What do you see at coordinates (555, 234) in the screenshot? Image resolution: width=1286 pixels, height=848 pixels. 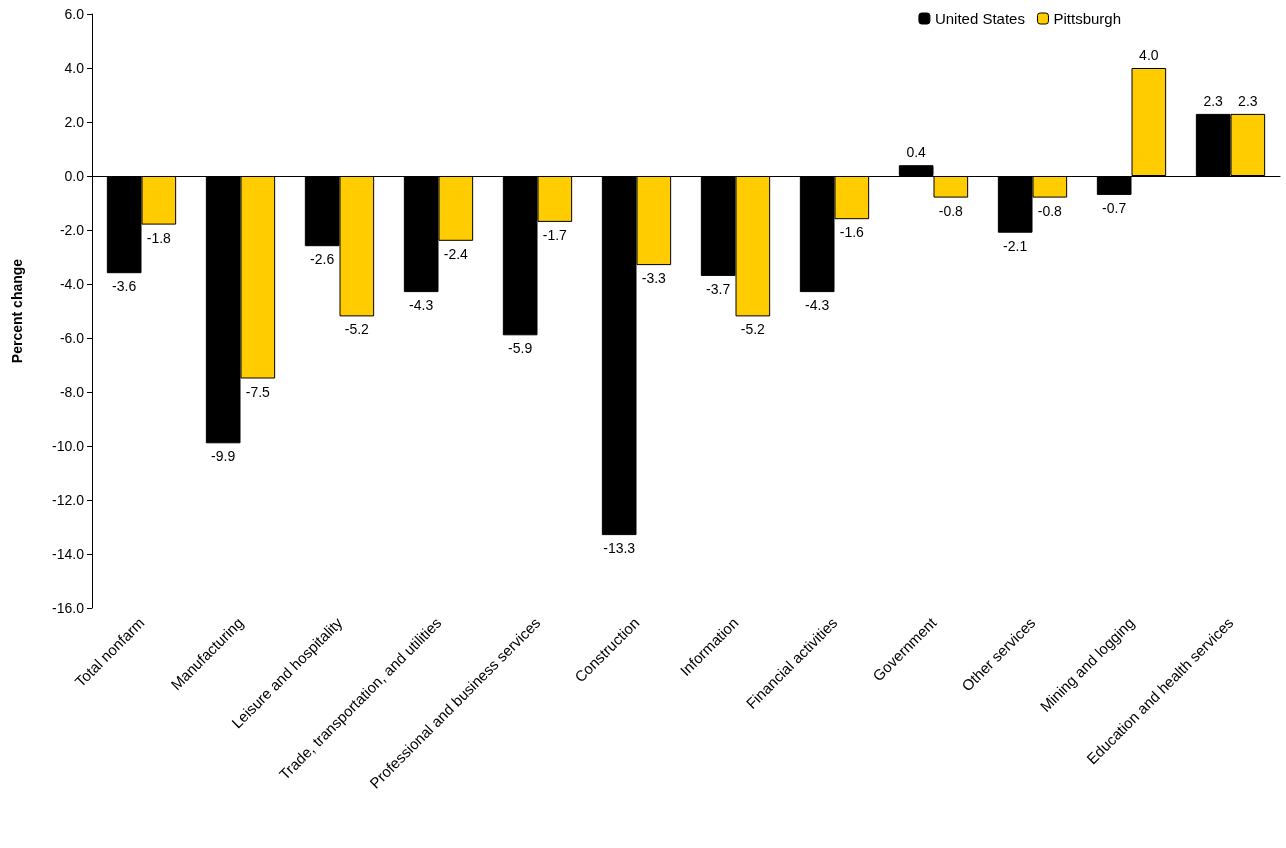 I see `data-label: -1.7` at bounding box center [555, 234].